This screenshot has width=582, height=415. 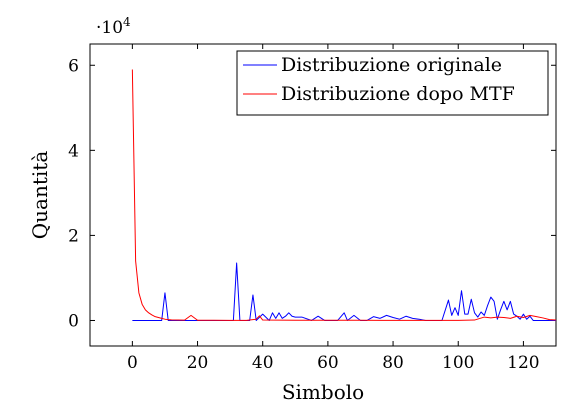 I want to click on legend-label-1: Distribuzione originale, so click(x=391, y=65).